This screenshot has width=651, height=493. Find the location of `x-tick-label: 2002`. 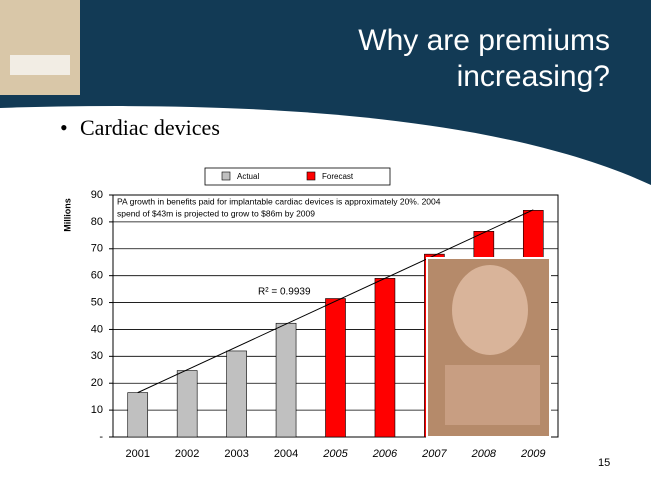

x-tick-label: 2002 is located at coordinates (187, 454).